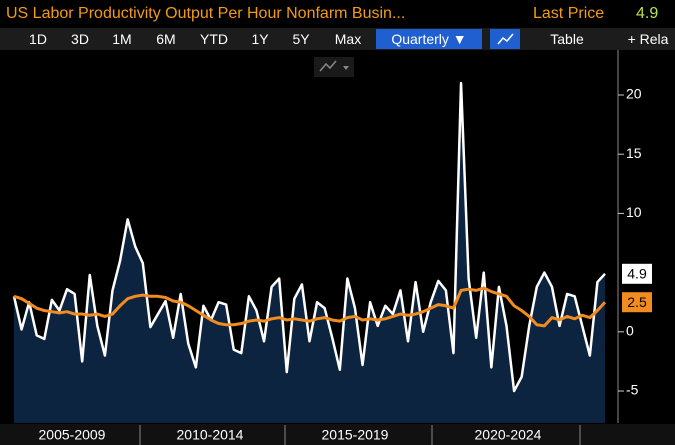  What do you see at coordinates (348, 39) in the screenshot?
I see `toolbar-button: Max` at bounding box center [348, 39].